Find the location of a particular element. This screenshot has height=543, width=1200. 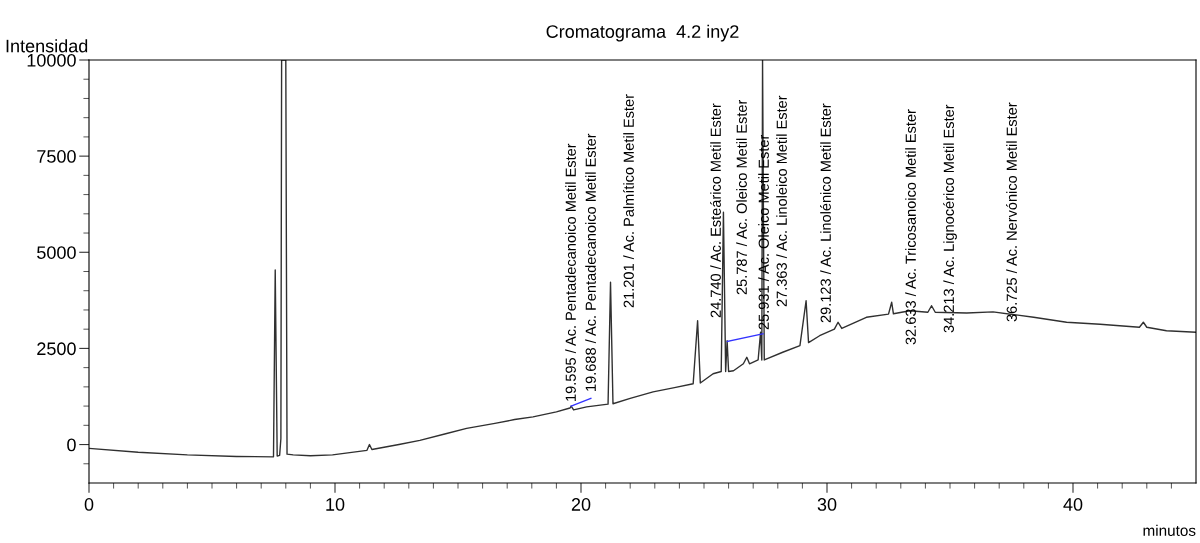

y-tick-label: 5000 is located at coordinates (56, 252).